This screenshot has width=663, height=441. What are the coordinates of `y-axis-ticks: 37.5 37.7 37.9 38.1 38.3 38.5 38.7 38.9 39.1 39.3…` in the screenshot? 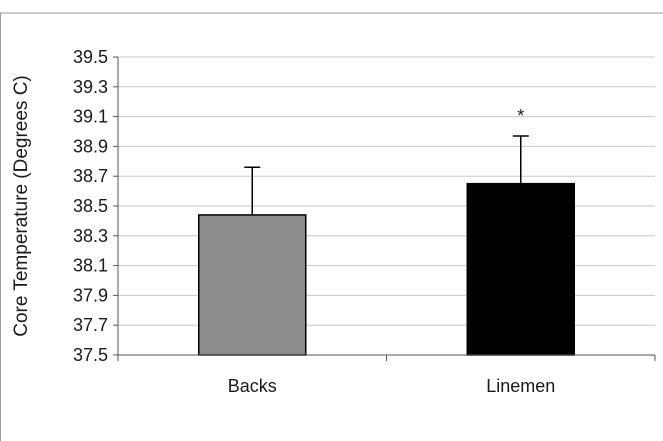 It's located at (95, 206).